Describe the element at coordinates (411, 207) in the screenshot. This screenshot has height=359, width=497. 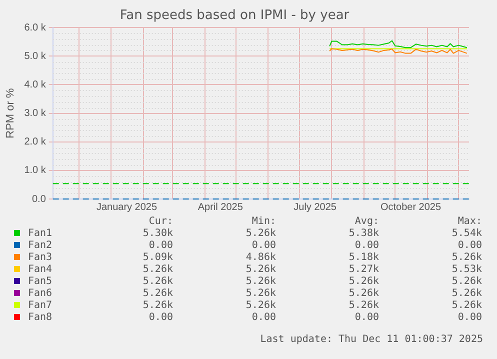
I see `x-tick-label: October 2025` at that location.